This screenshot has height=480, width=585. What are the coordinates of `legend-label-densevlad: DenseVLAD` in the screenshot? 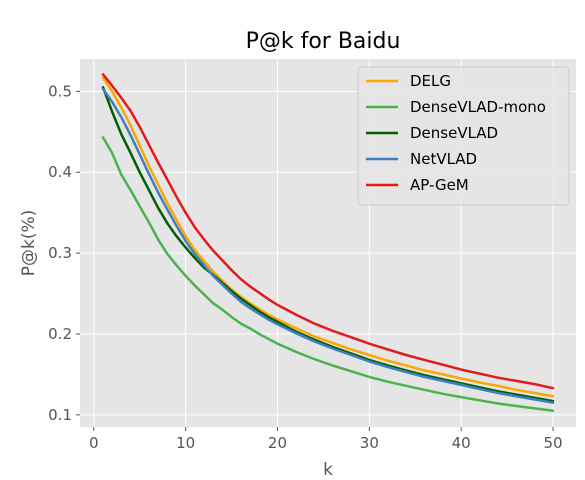 It's located at (454, 133).